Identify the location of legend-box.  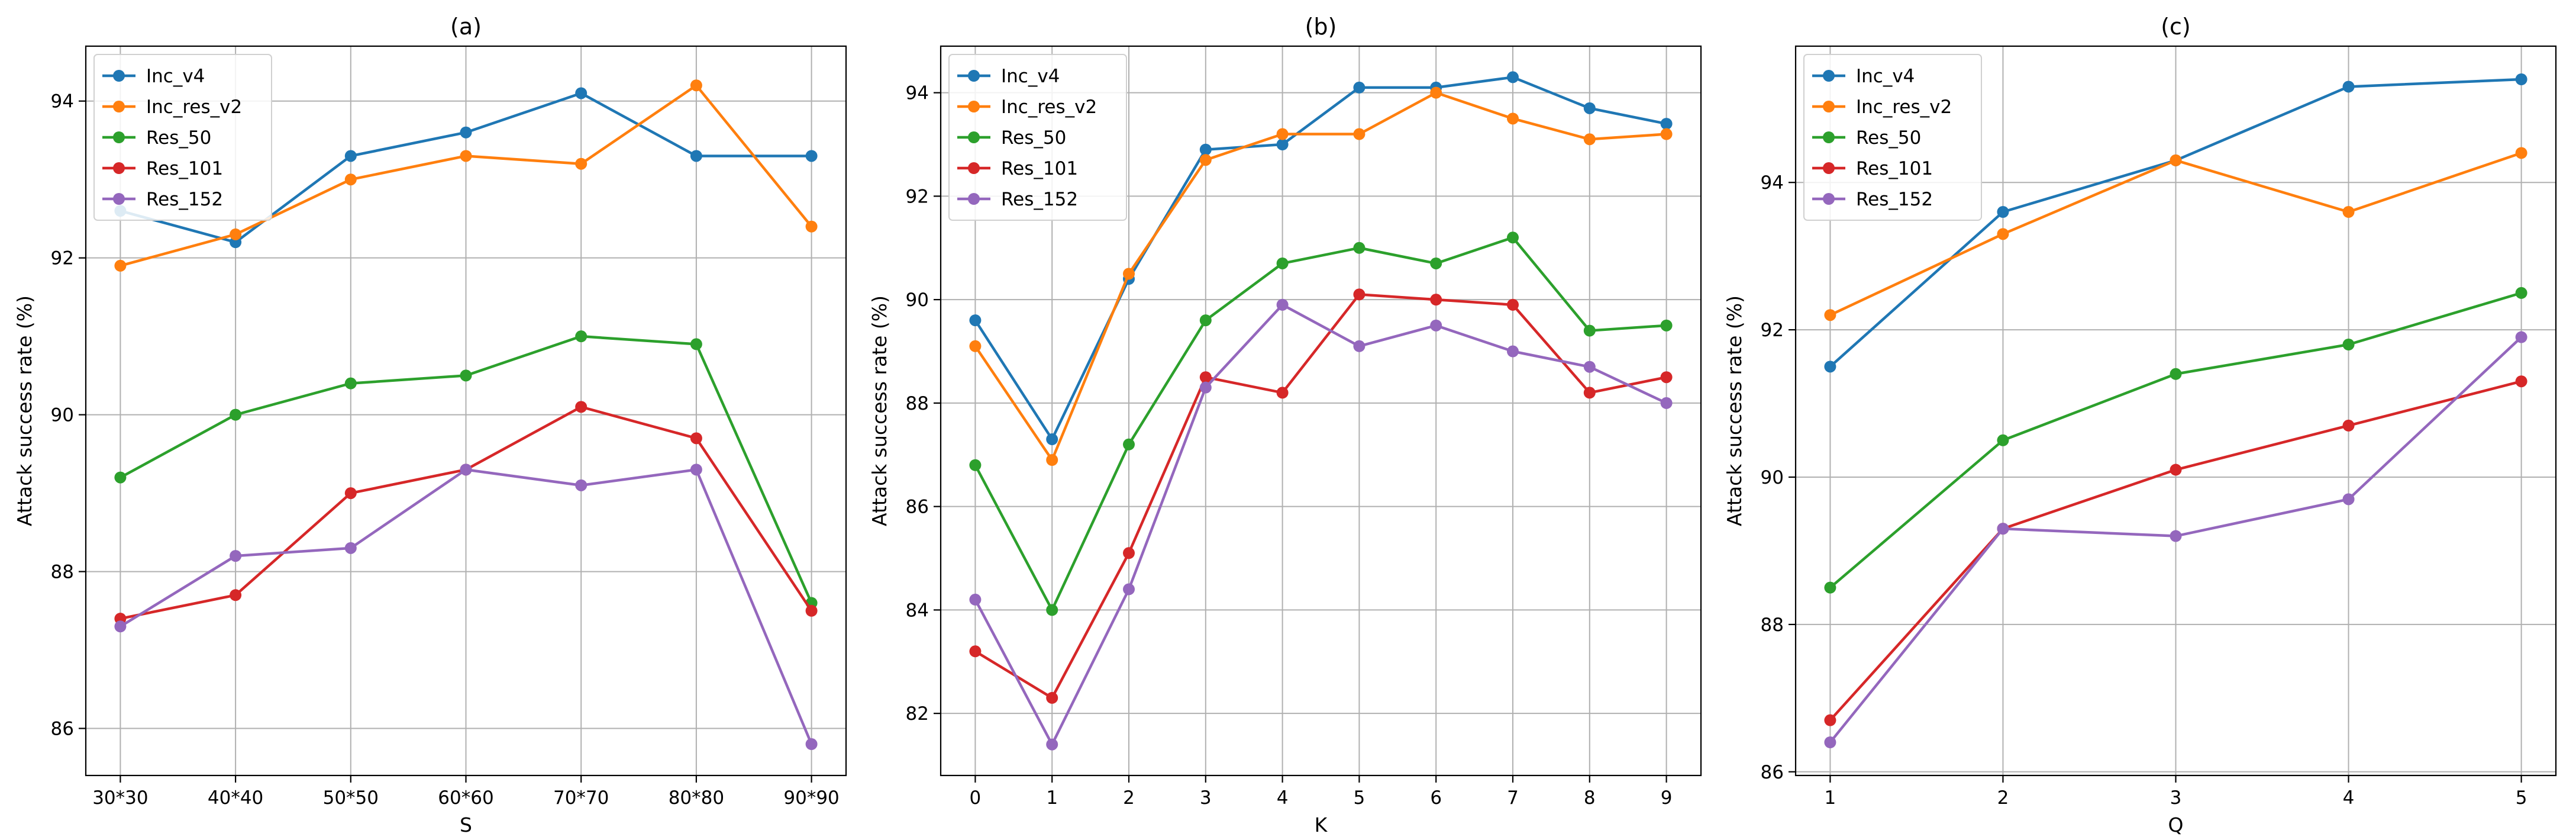
(1037, 138).